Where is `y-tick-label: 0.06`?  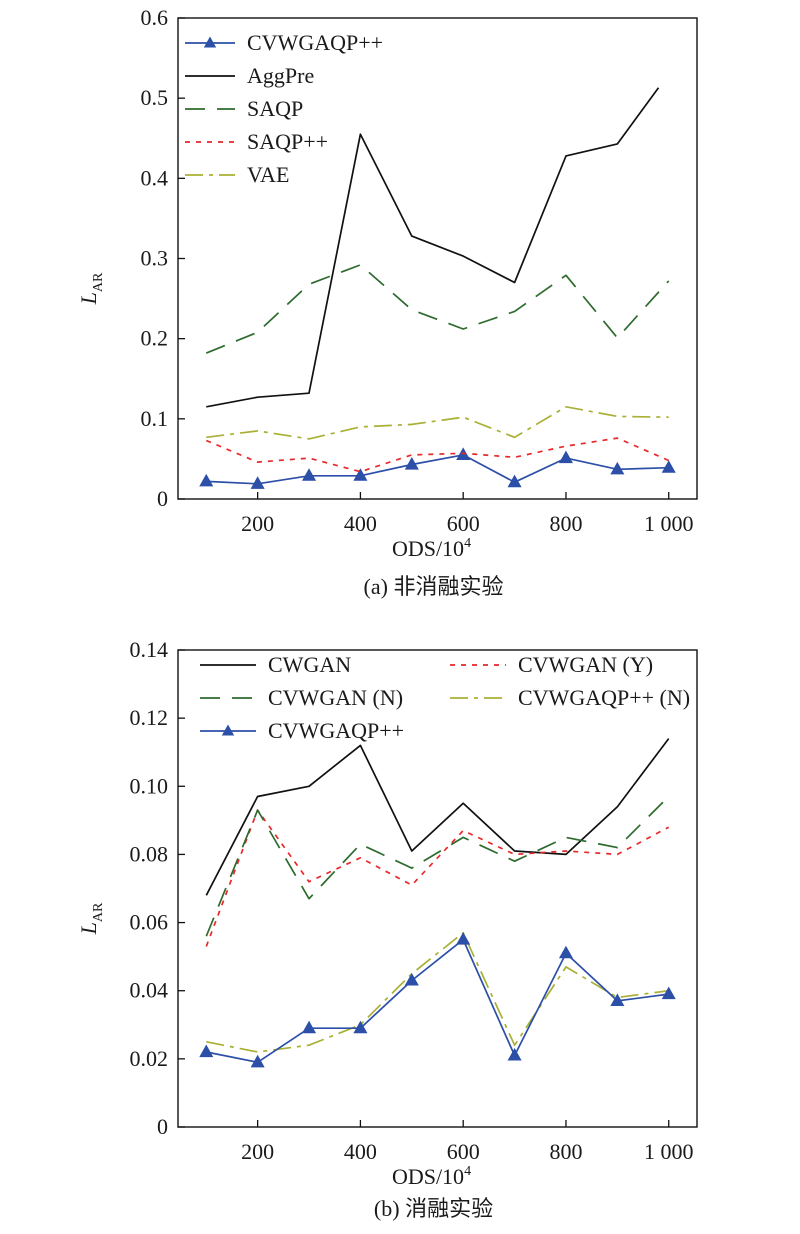 y-tick-label: 0.06 is located at coordinates (149, 922).